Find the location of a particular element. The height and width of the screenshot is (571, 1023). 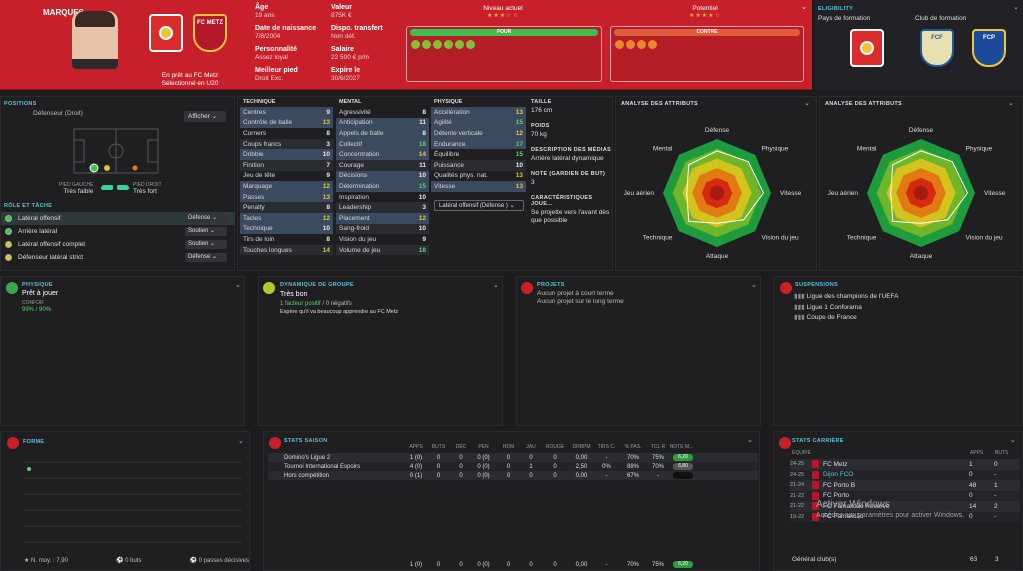

eligibility-title: ELIGIBILITY is located at coordinates (836, 9).